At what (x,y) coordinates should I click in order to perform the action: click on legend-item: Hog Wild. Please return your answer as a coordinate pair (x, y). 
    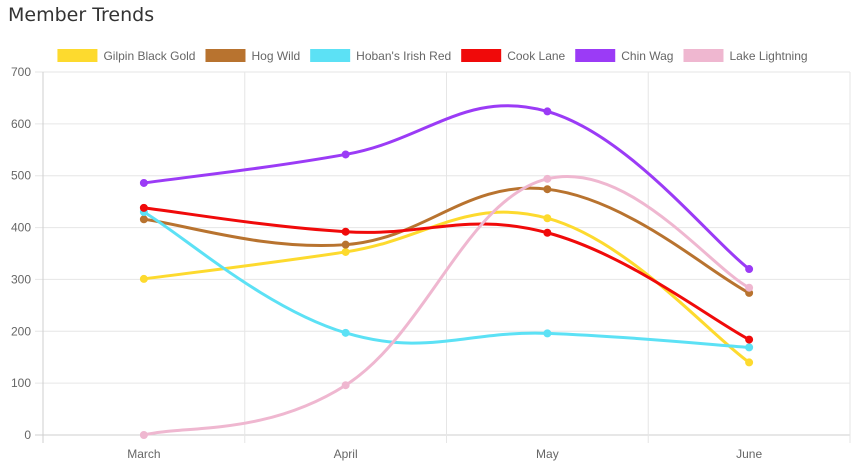
    Looking at the image, I should click on (252, 56).